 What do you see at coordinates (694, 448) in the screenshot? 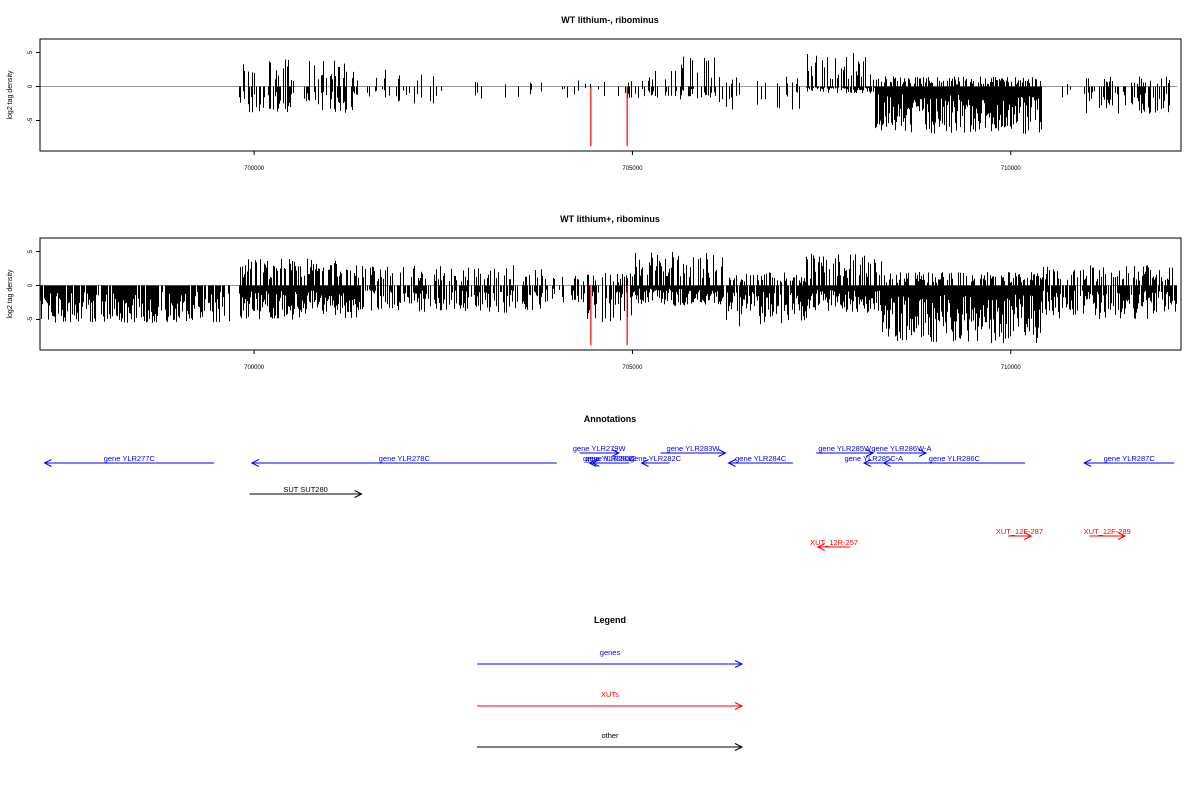
I see `feature-label: gene YLR283W` at bounding box center [694, 448].